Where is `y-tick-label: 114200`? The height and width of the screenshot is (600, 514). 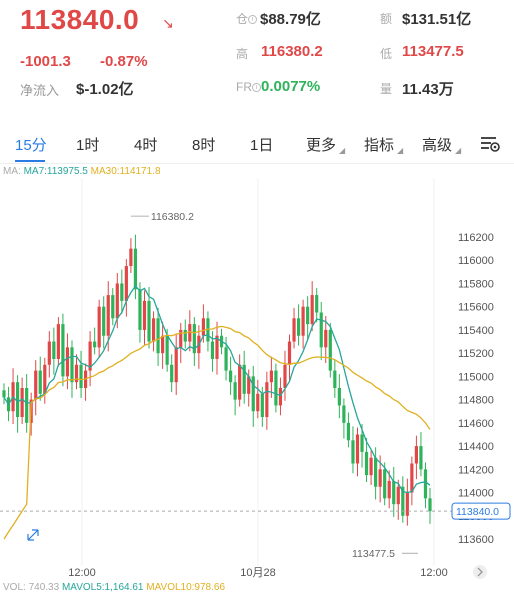 y-tick-label: 114200 is located at coordinates (476, 470).